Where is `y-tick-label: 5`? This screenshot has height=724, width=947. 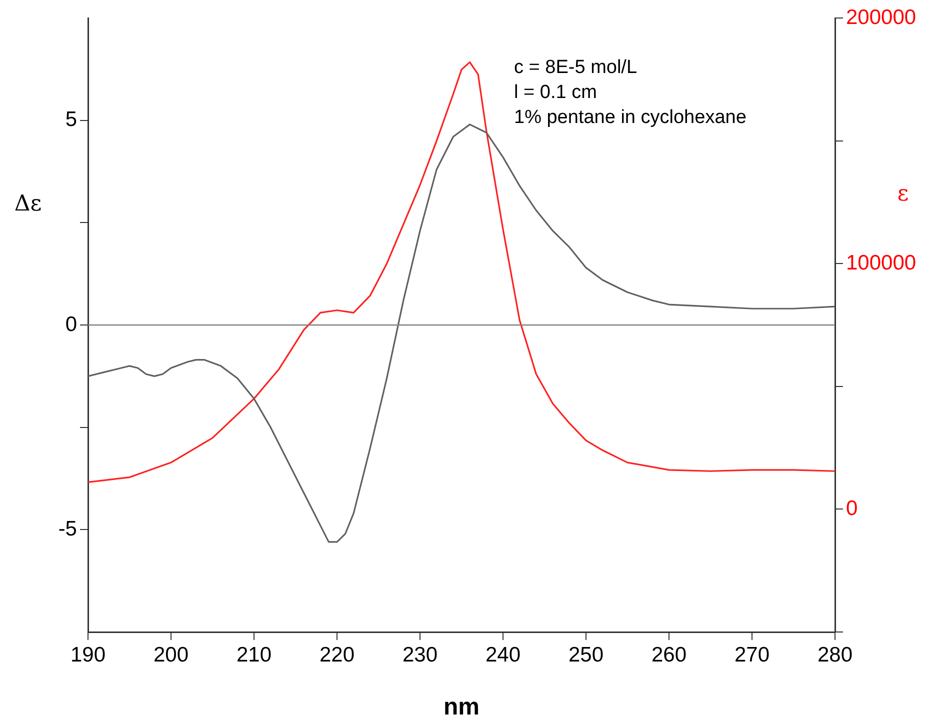 y-tick-label: 5 is located at coordinates (71, 120).